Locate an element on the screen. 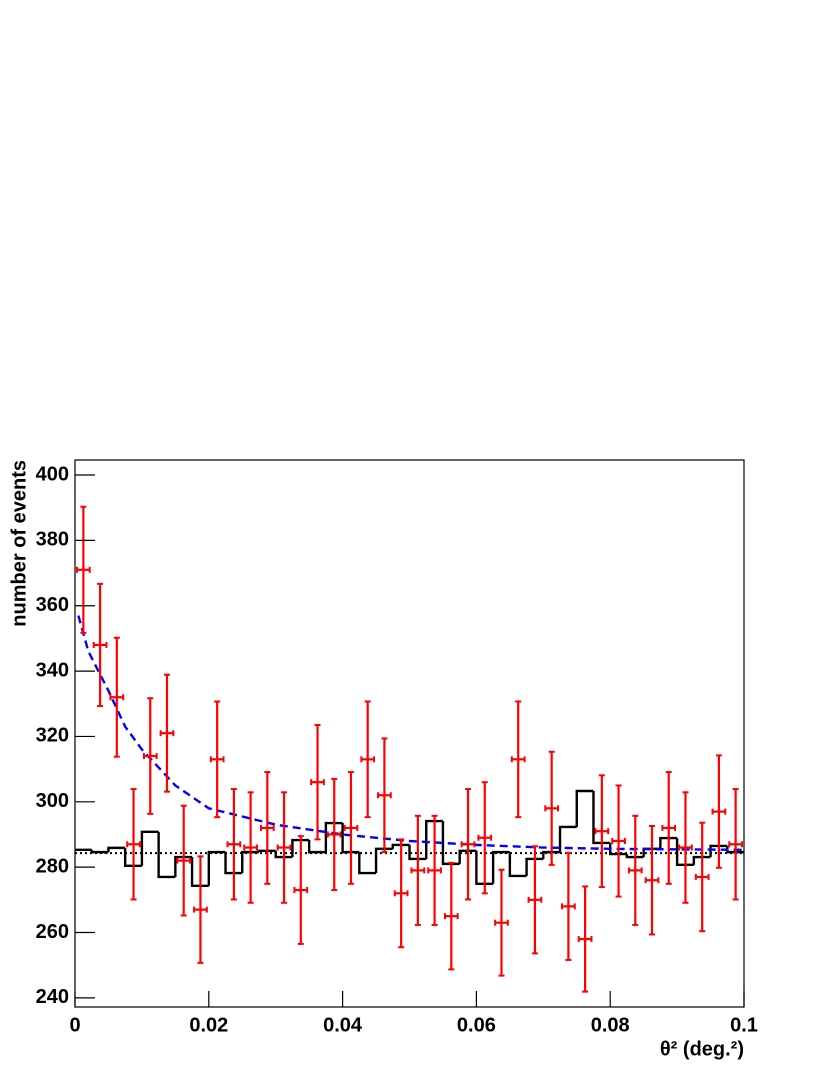 The image size is (830, 1080). x-tick-label: 0.02 is located at coordinates (208, 1025).